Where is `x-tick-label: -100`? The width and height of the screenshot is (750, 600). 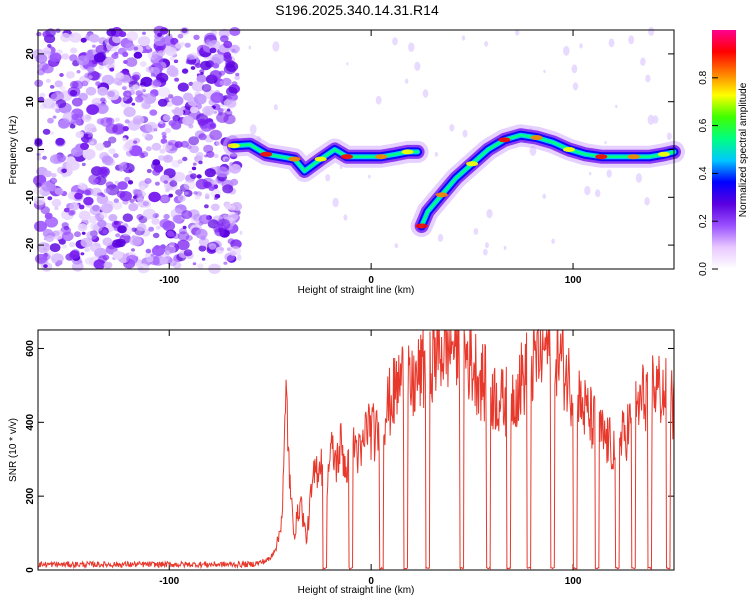
x-tick-label: -100 is located at coordinates (169, 280).